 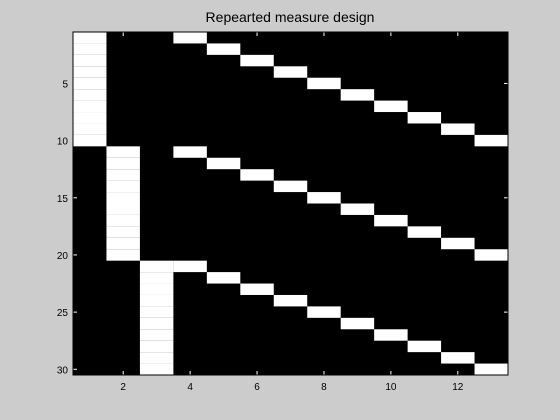 What do you see at coordinates (123, 209) in the screenshot?
I see `heatmap-cell-r16-c2` at bounding box center [123, 209].